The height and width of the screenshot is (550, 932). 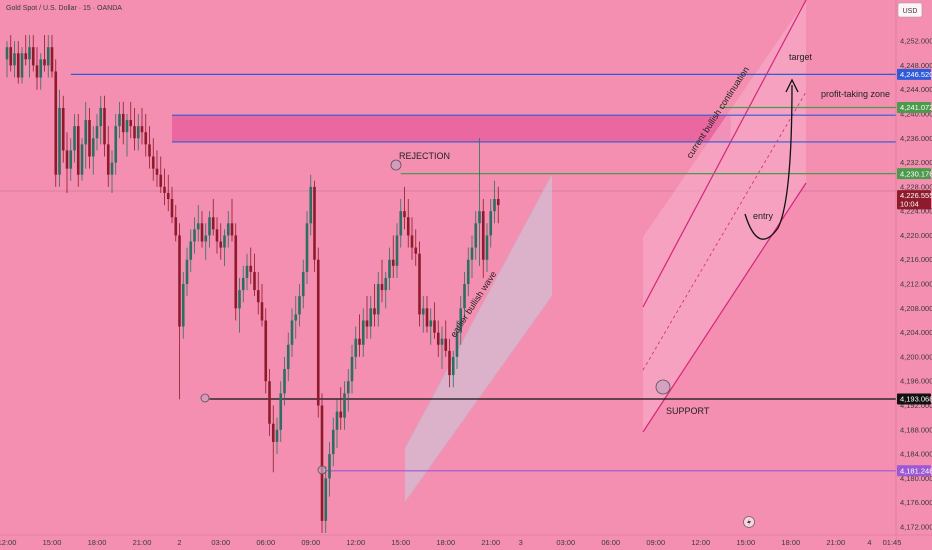 I want to click on svg-text: 10:04, so click(x=909, y=203).